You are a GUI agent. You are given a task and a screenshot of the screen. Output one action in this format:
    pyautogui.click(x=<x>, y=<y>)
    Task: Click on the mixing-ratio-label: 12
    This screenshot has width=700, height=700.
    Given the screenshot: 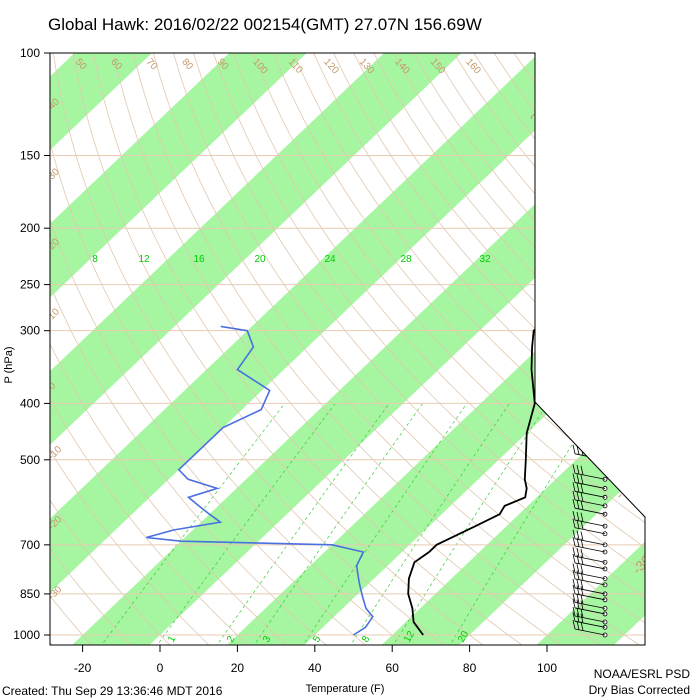 What is the action you would take?
    pyautogui.click(x=144, y=259)
    